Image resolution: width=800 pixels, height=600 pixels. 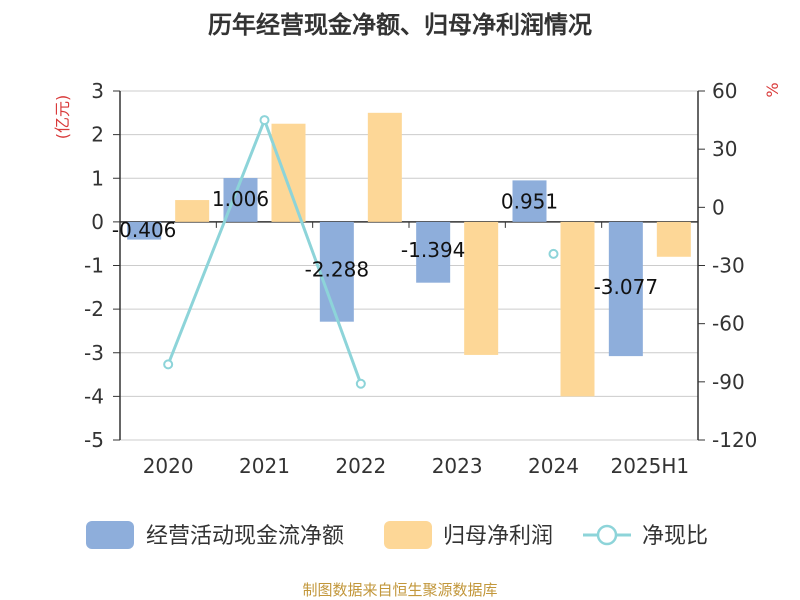 I want to click on right-tick-label: 0, so click(x=718, y=207).